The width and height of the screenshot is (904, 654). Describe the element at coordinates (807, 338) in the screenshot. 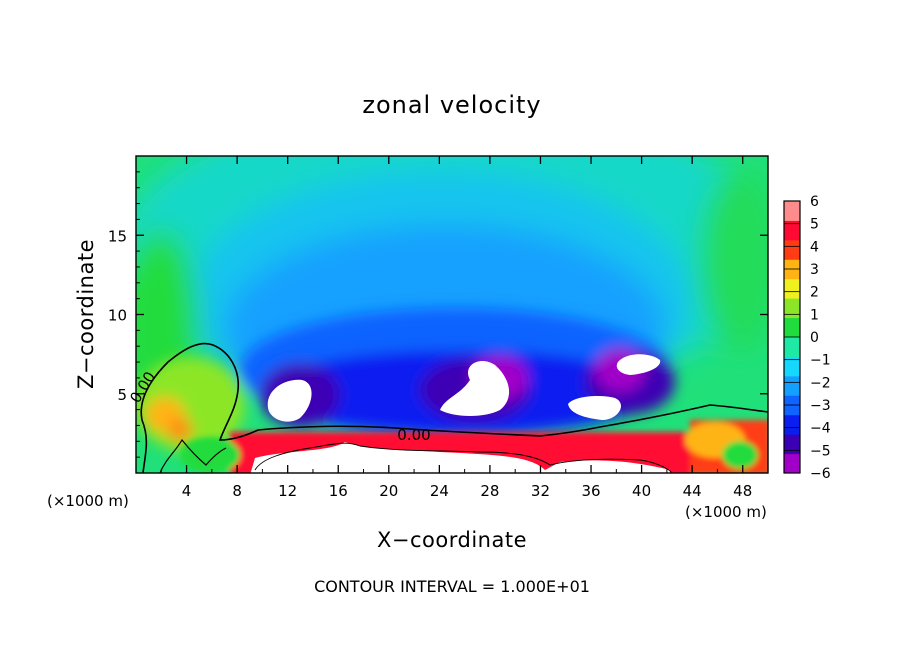

I see `colorbar: 6 5 4 3 2 1 0 −1 −2 −3 −4 −5 −6` at that location.